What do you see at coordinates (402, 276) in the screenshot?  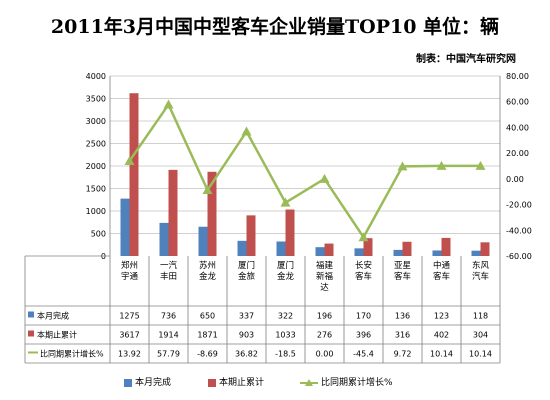 I see `category-label: 客车` at bounding box center [402, 276].